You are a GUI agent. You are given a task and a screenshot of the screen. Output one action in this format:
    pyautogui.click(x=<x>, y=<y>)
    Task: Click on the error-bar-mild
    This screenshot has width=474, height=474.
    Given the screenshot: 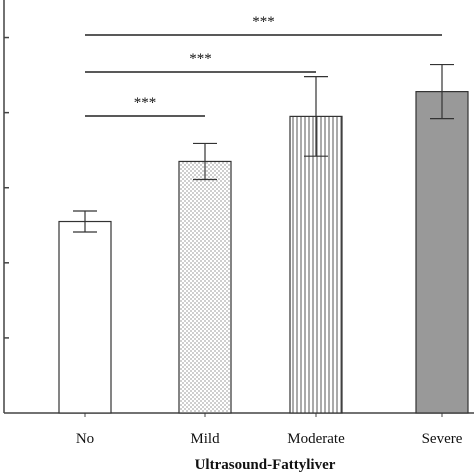 What is the action you would take?
    pyautogui.click(x=205, y=161)
    